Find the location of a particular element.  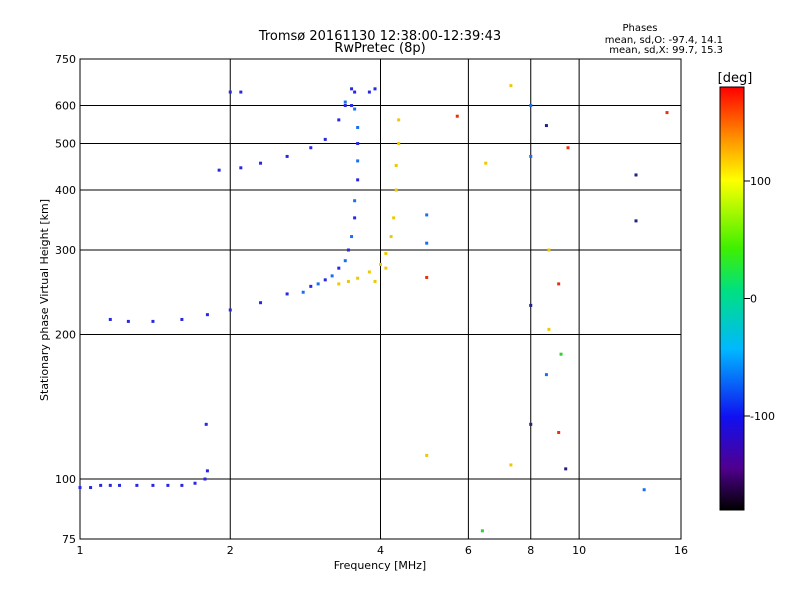

x-axis-label: Frequency [MHz] is located at coordinates (380, 565).